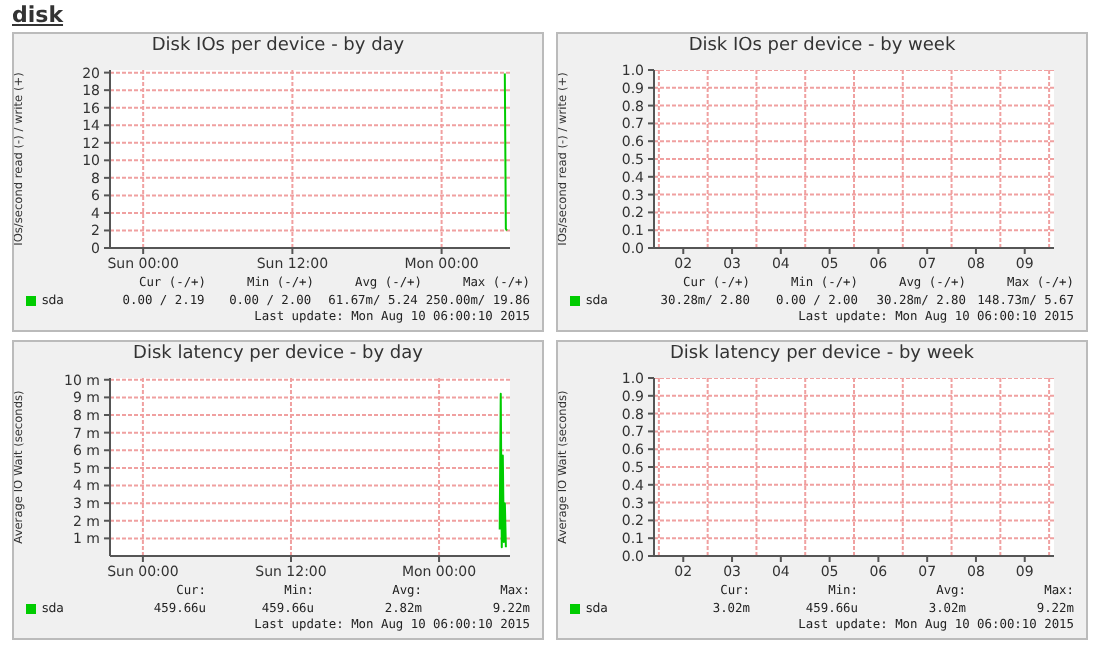 This screenshot has height=648, width=1100. What do you see at coordinates (502, 470) in the screenshot?
I see `line-series` at bounding box center [502, 470].